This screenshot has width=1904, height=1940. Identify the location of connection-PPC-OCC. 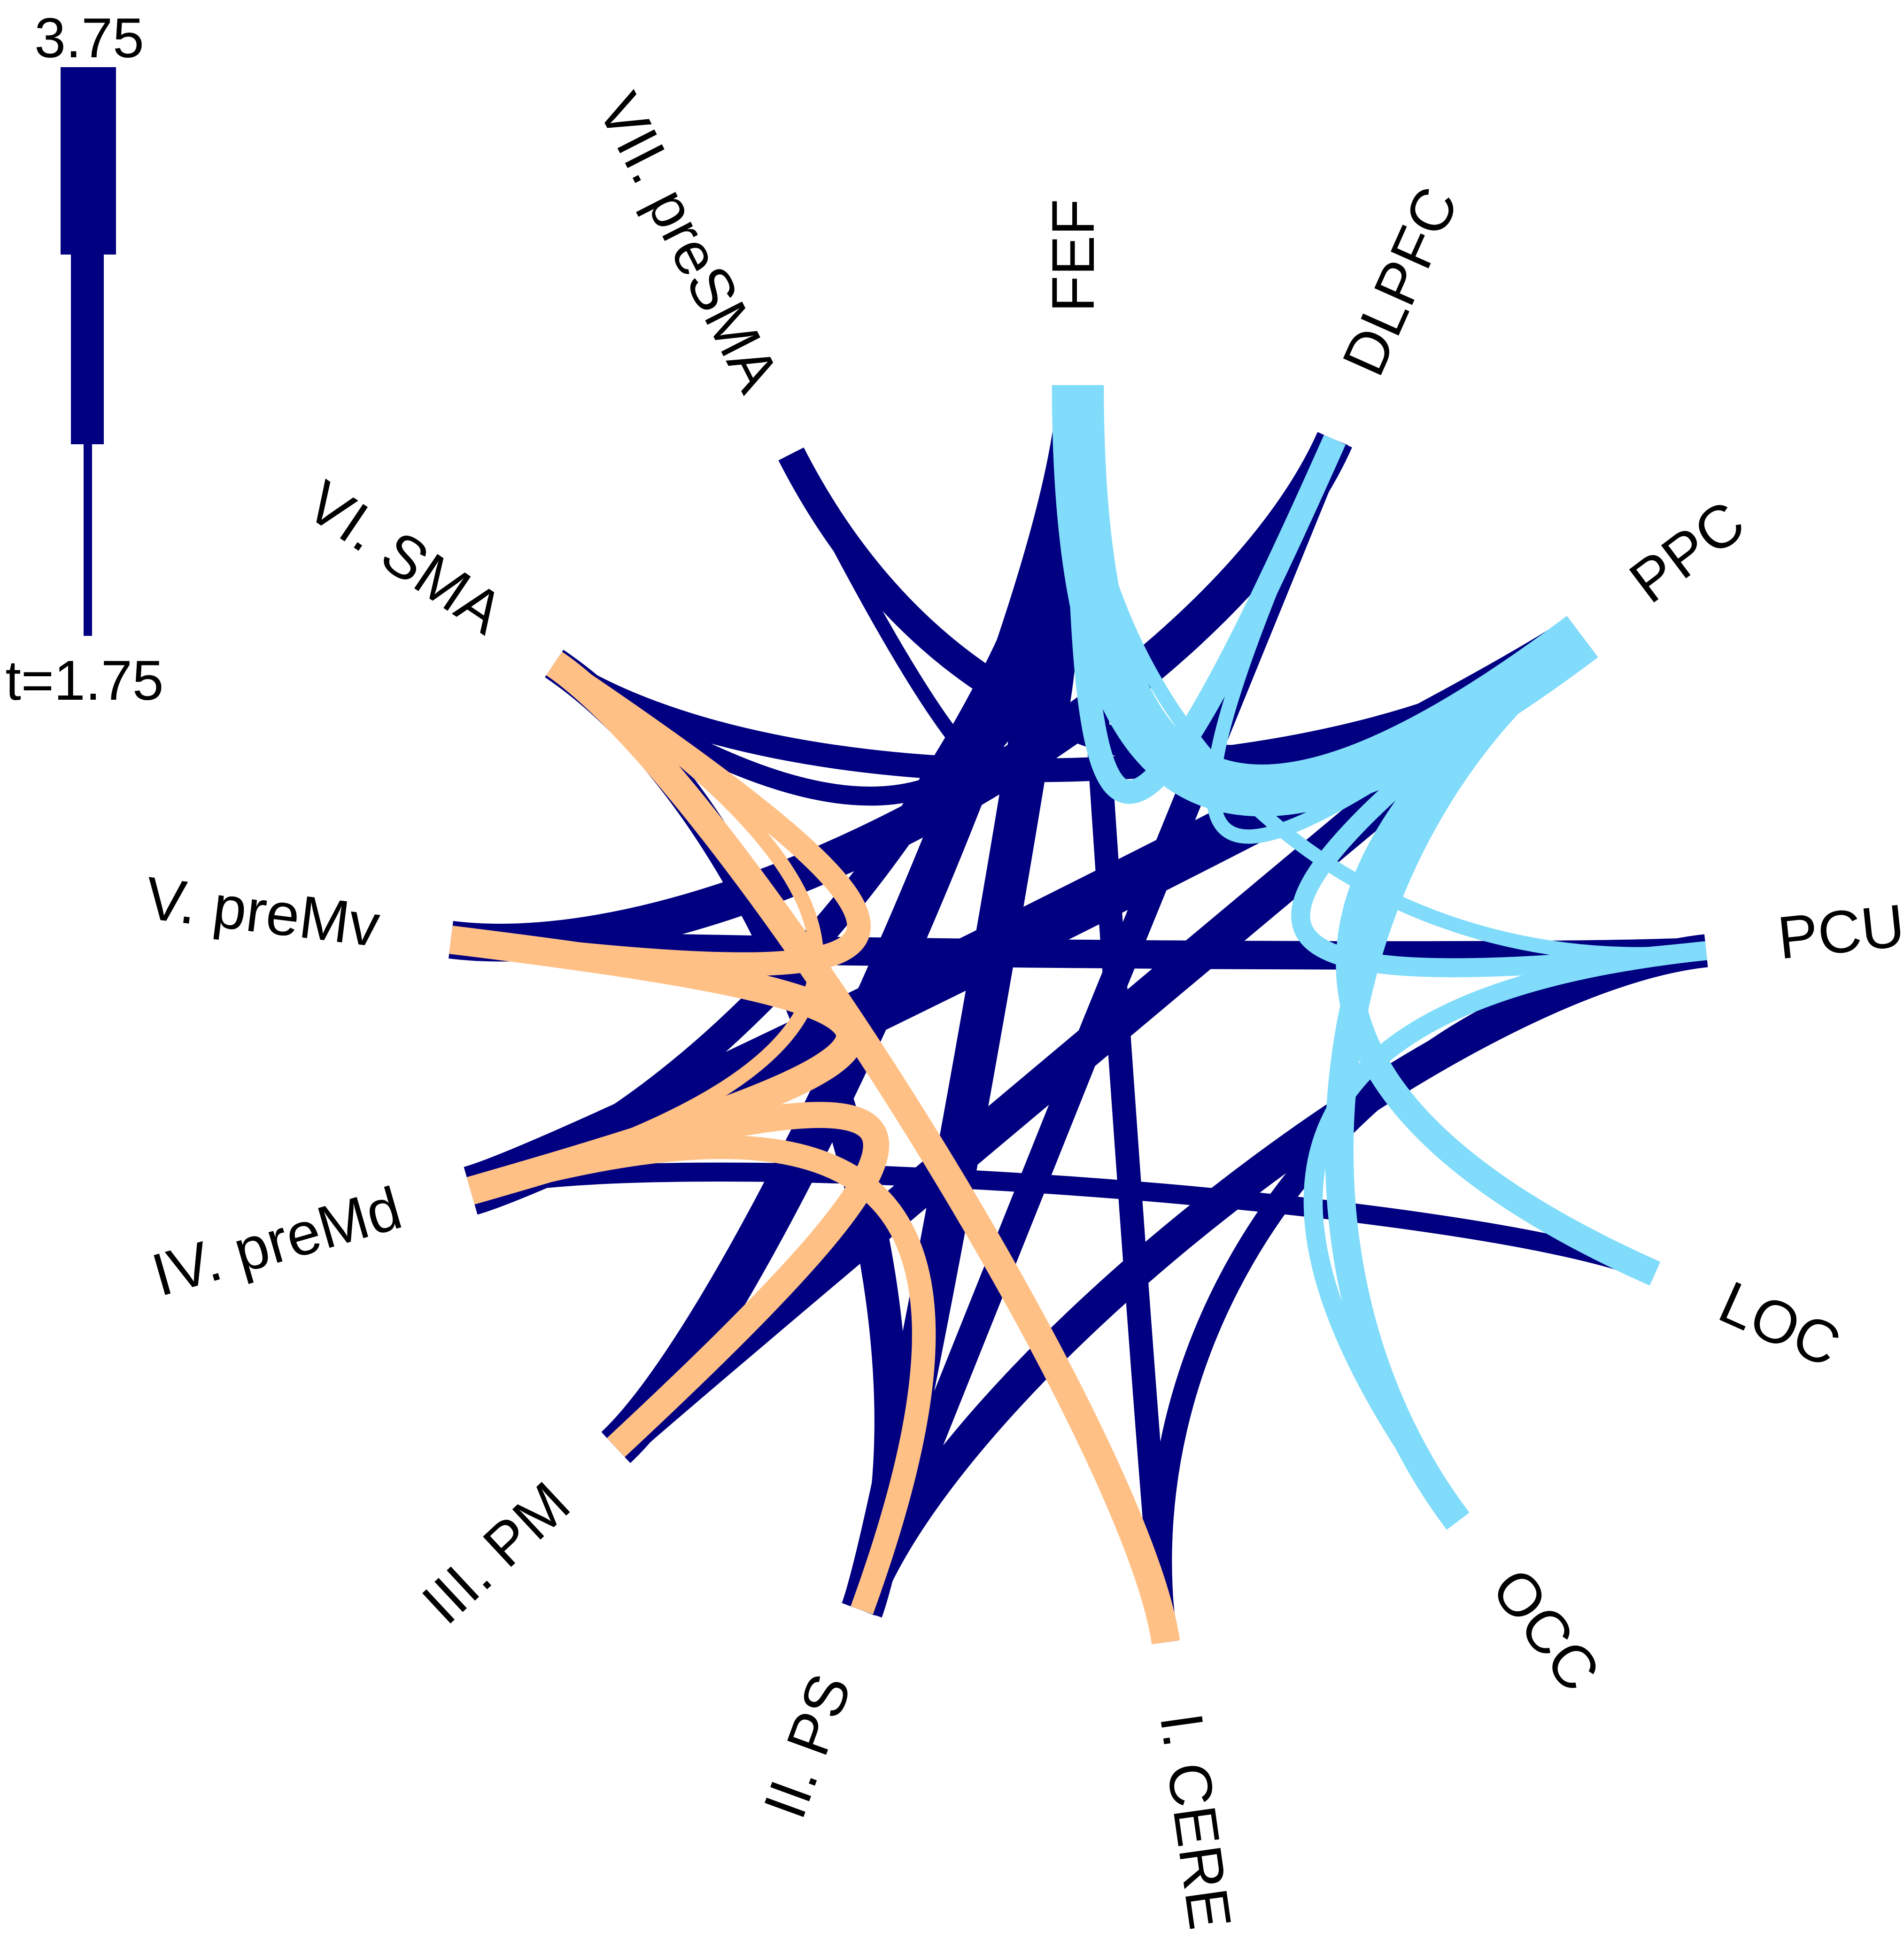
(1458, 1077).